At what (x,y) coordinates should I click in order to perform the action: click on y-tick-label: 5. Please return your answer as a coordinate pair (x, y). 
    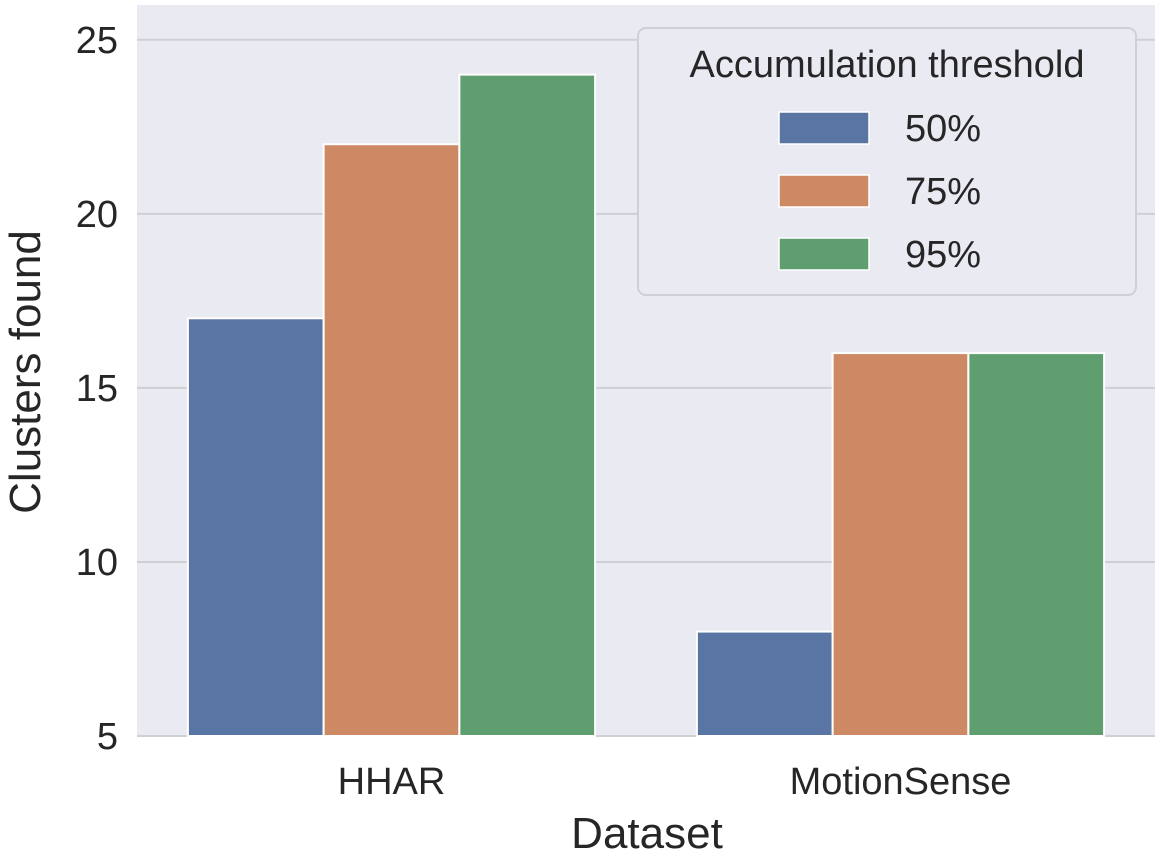
    Looking at the image, I should click on (107, 737).